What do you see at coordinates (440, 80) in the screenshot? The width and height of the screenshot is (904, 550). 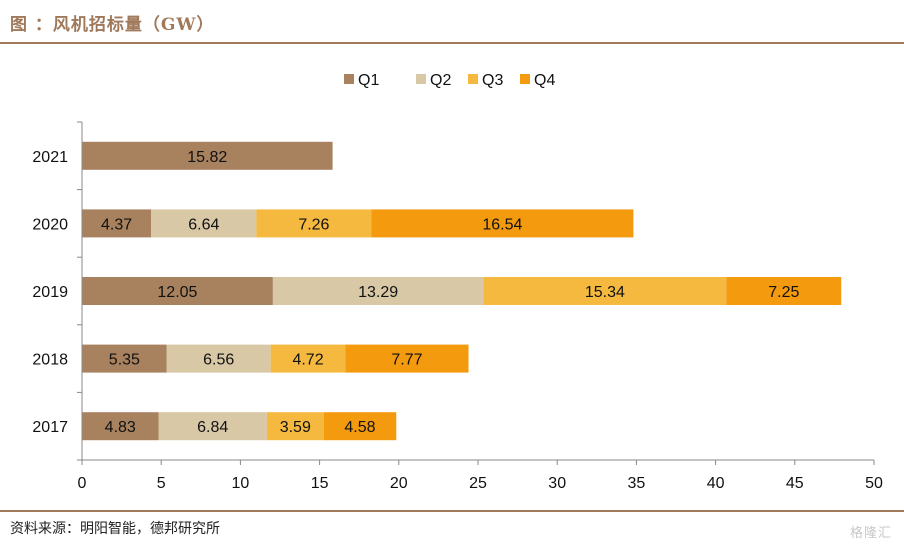 I see `legend-label-q2: Q2` at bounding box center [440, 80].